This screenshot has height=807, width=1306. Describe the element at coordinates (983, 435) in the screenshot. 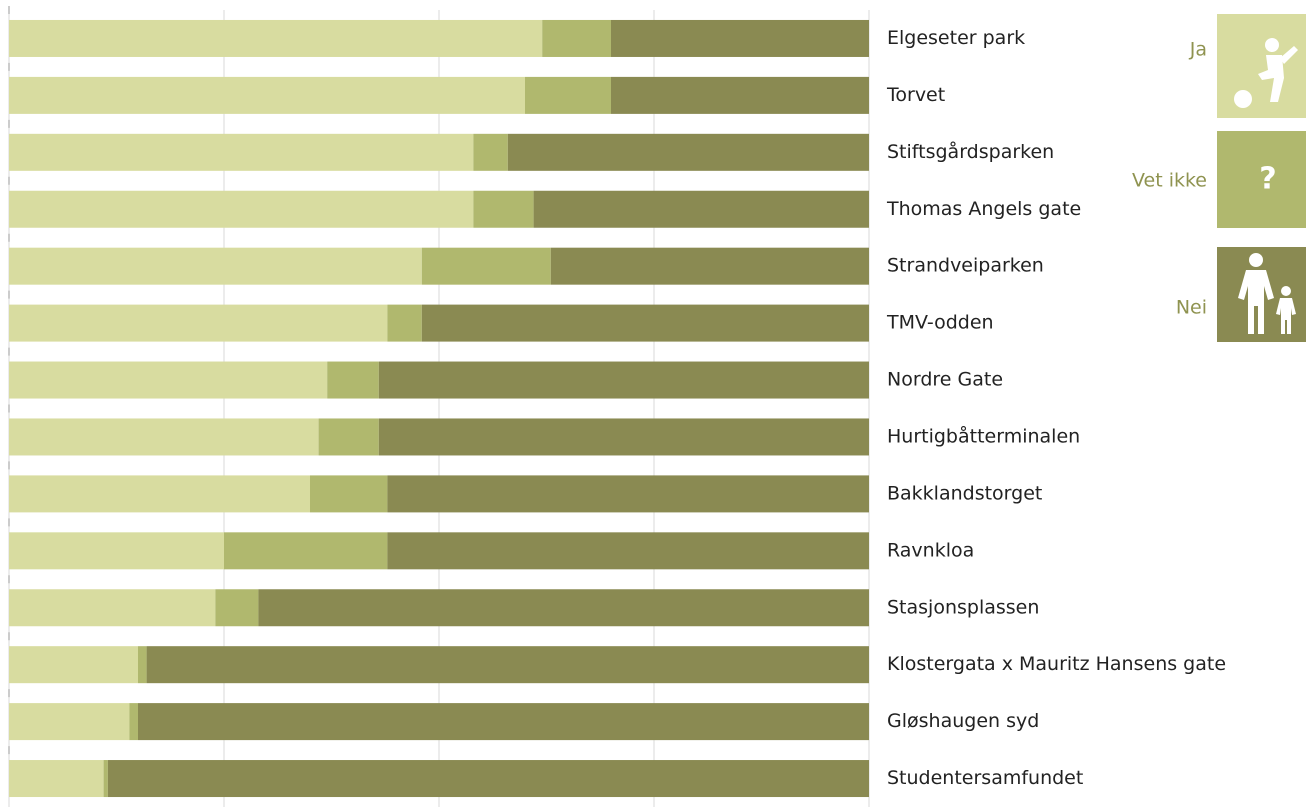

I see `category-label: Hurtigbåtterminalen` at that location.